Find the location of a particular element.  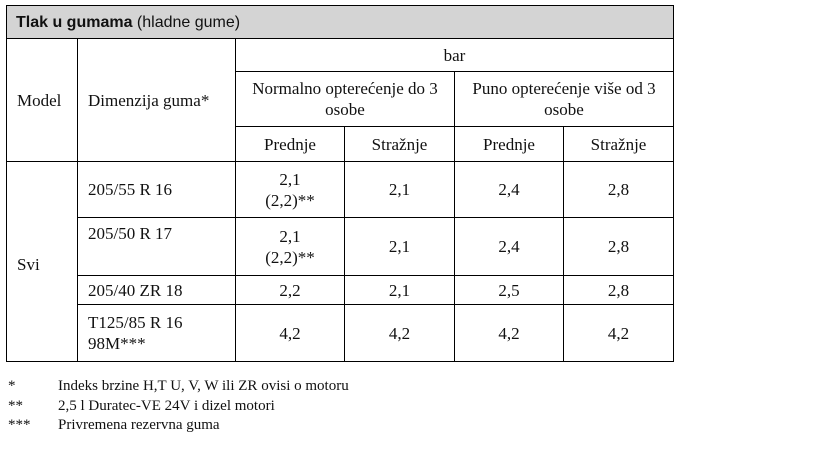

footnote-mark: * is located at coordinates (12, 386).